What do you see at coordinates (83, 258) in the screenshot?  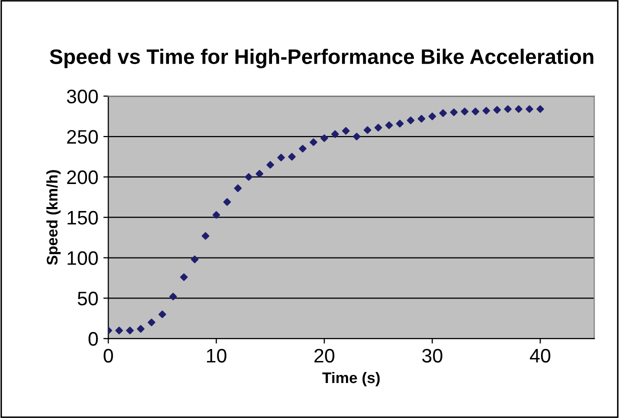 I see `y-tick-label: 100` at bounding box center [83, 258].